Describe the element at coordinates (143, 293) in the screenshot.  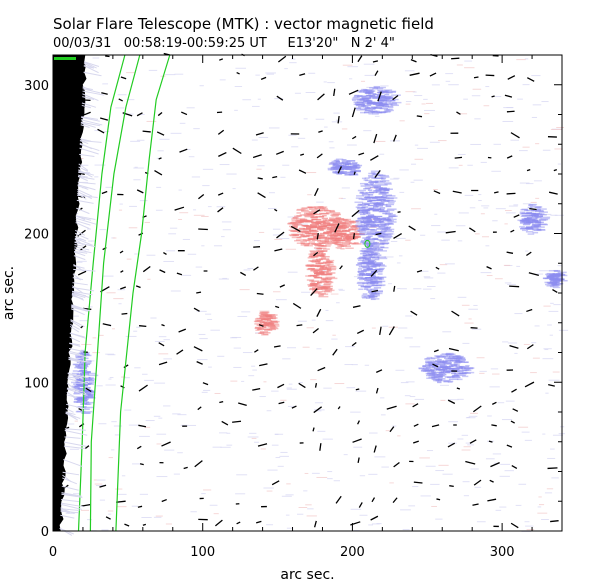
I see `contour-line` at that location.